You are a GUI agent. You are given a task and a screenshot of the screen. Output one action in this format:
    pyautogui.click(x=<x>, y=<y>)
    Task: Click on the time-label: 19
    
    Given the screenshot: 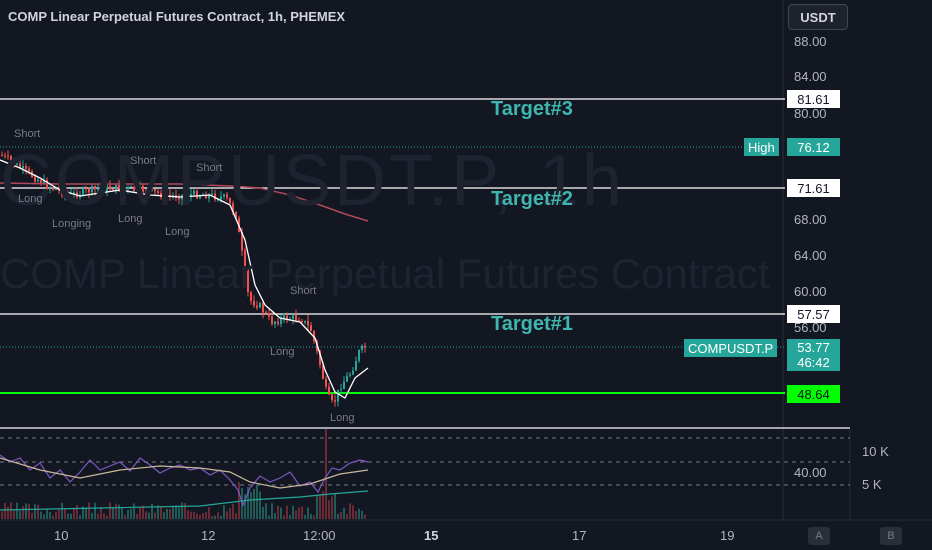 What is the action you would take?
    pyautogui.click(x=727, y=535)
    